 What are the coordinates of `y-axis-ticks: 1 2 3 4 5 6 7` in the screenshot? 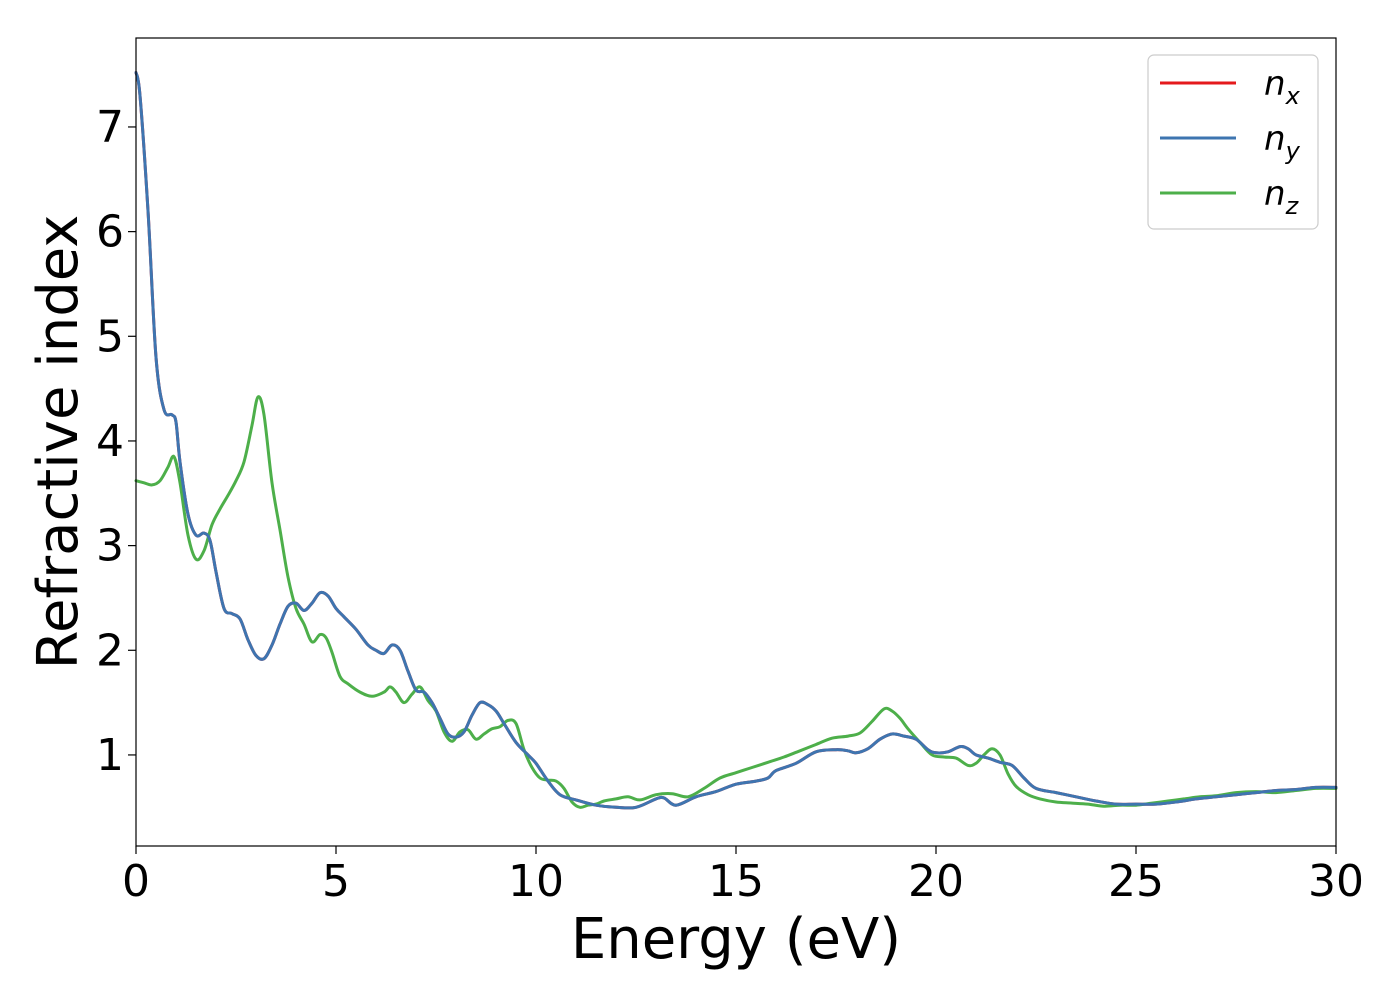 It's located at (116, 441).